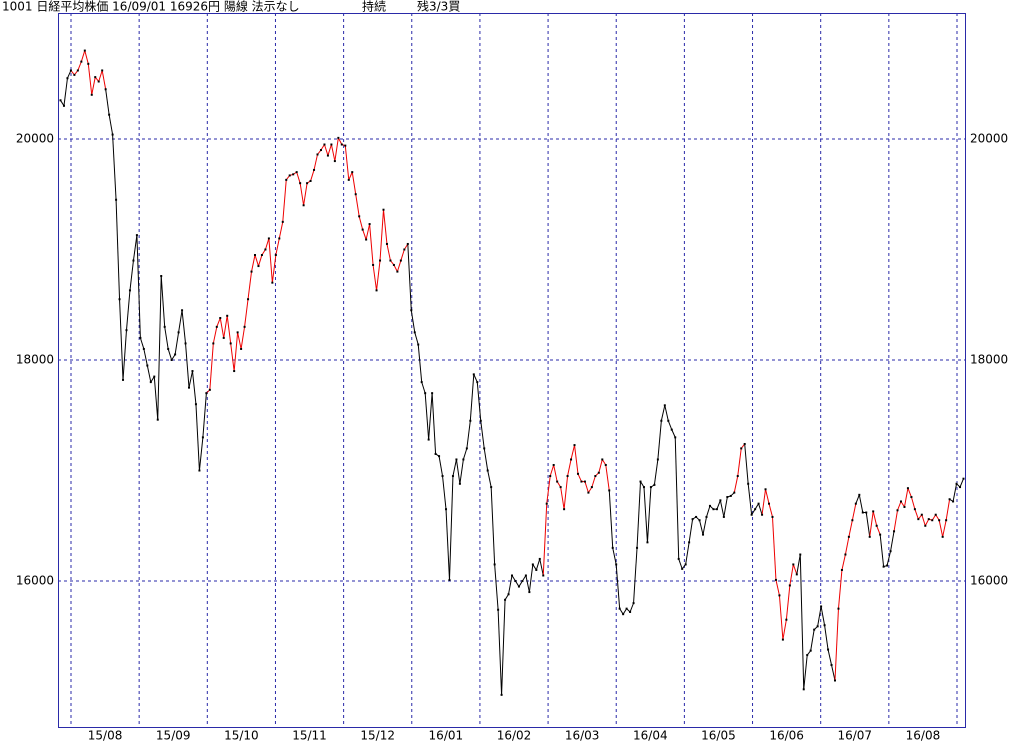 The width and height of the screenshot is (1024, 743). Describe the element at coordinates (989, 360) in the screenshot. I see `y2-tick-label: 18000` at that location.